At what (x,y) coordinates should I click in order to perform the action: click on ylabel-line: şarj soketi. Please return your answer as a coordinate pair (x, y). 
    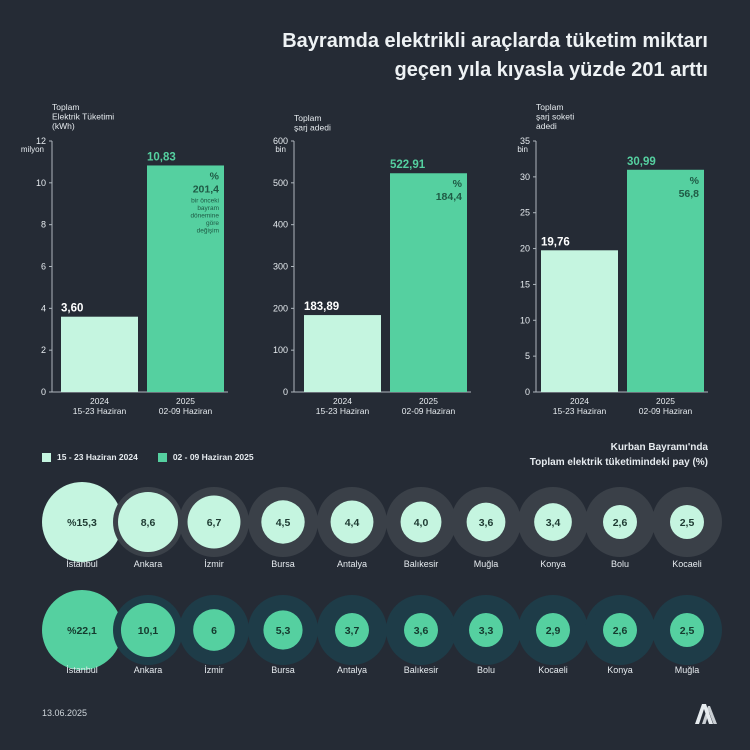
    Looking at the image, I should click on (555, 117).